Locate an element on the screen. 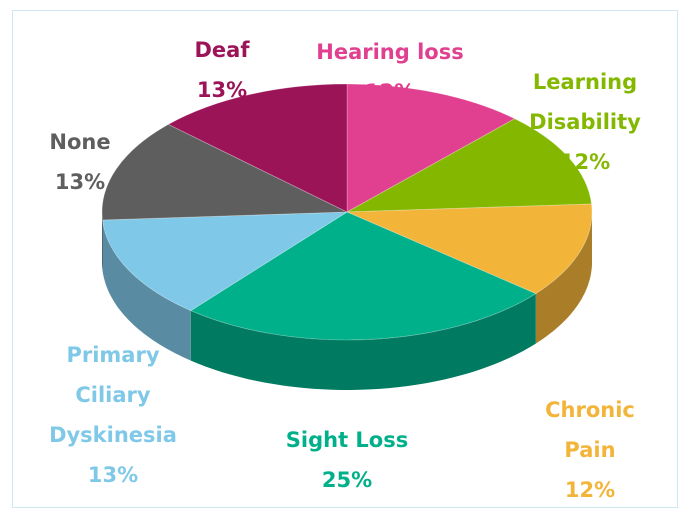 This screenshot has width=689, height=517. data-label: Sight Loss 25% is located at coordinates (347, 460).